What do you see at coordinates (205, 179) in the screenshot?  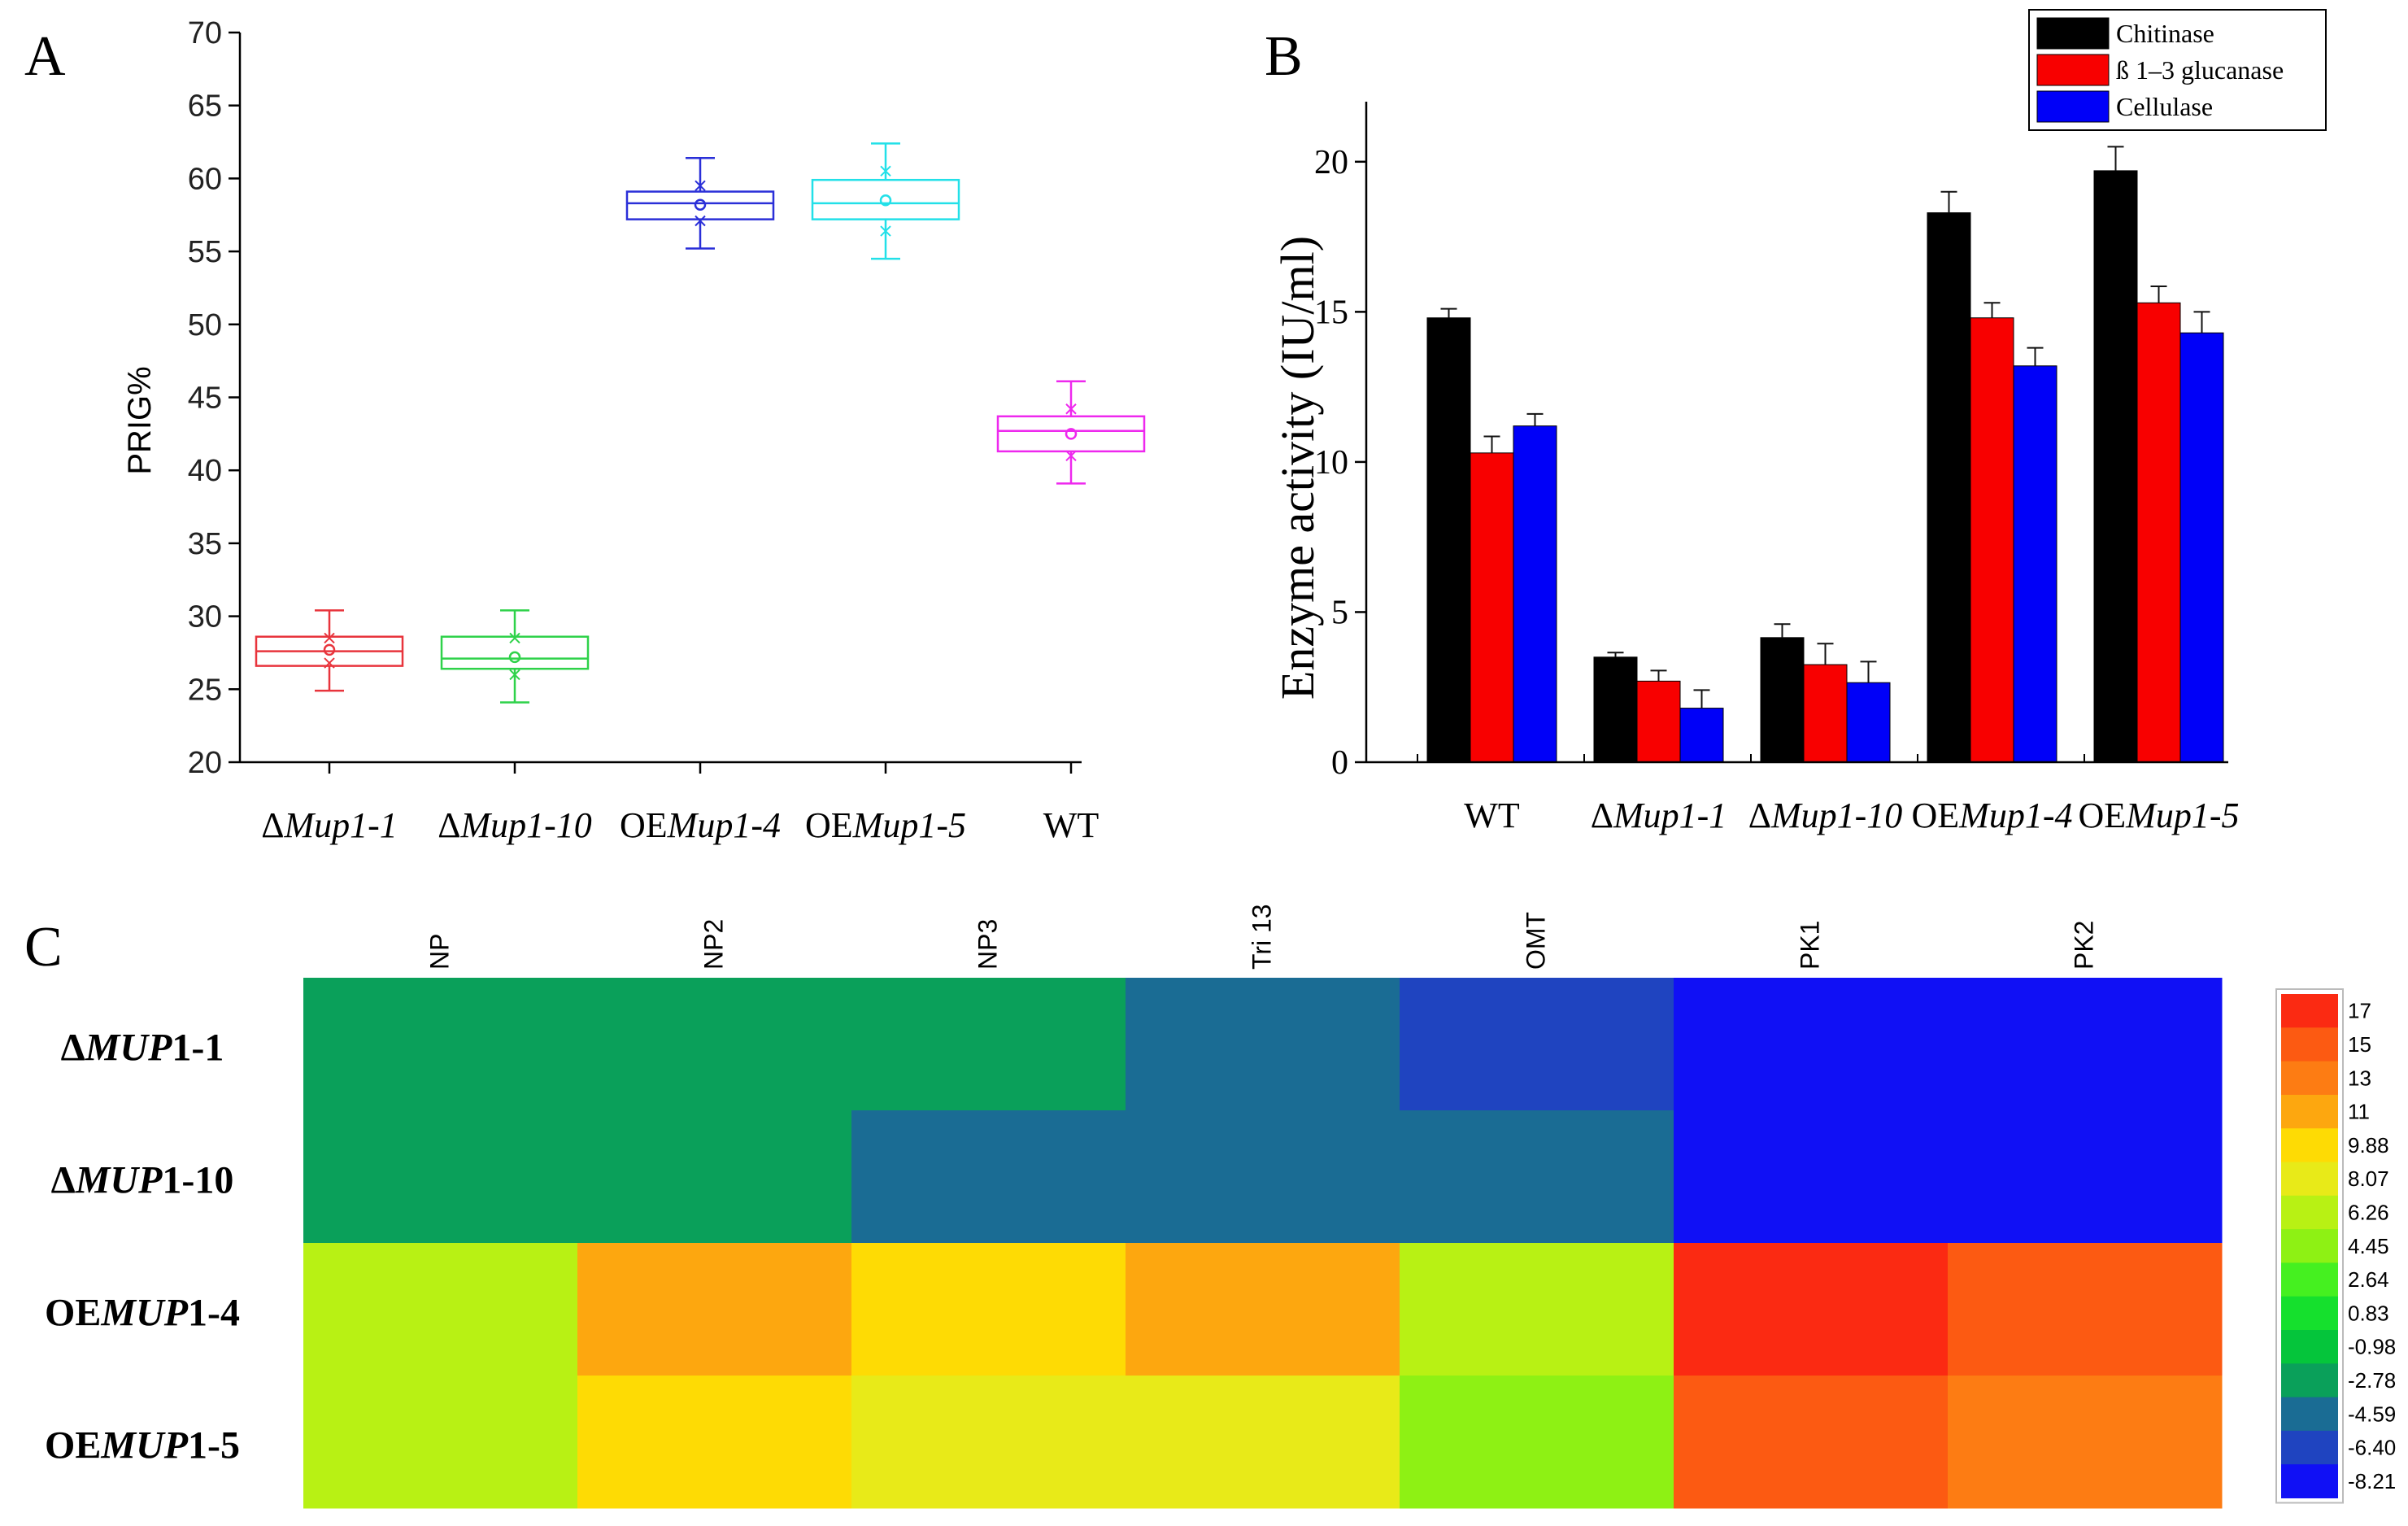 I see `chart-a-y-tick-label: 60` at bounding box center [205, 179].